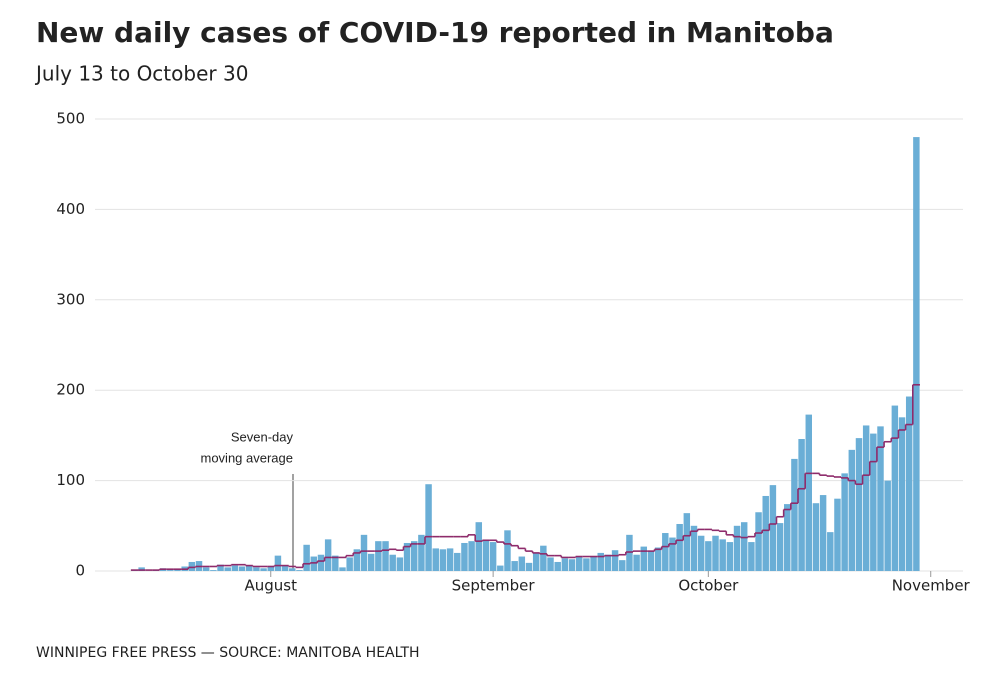 Image resolution: width=1000 pixels, height=692 pixels. What do you see at coordinates (262, 436) in the screenshot?
I see `annotation: Seven-day` at bounding box center [262, 436].